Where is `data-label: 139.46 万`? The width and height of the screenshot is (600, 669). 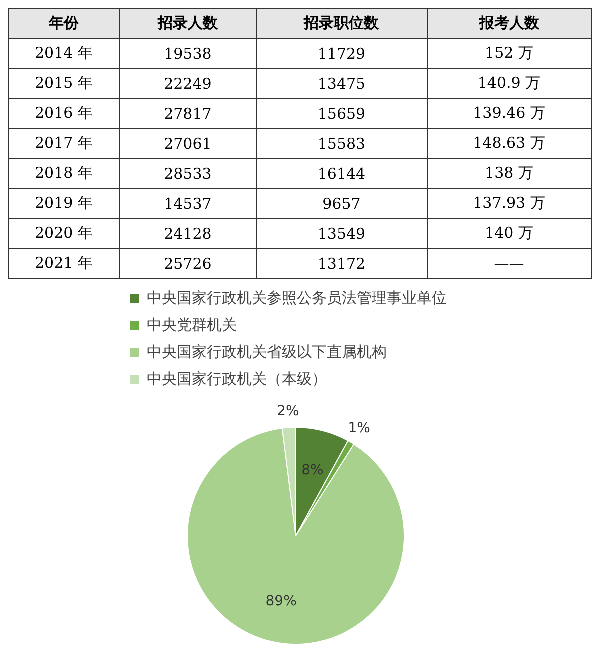
data-label: 139.46 万 is located at coordinates (509, 113).